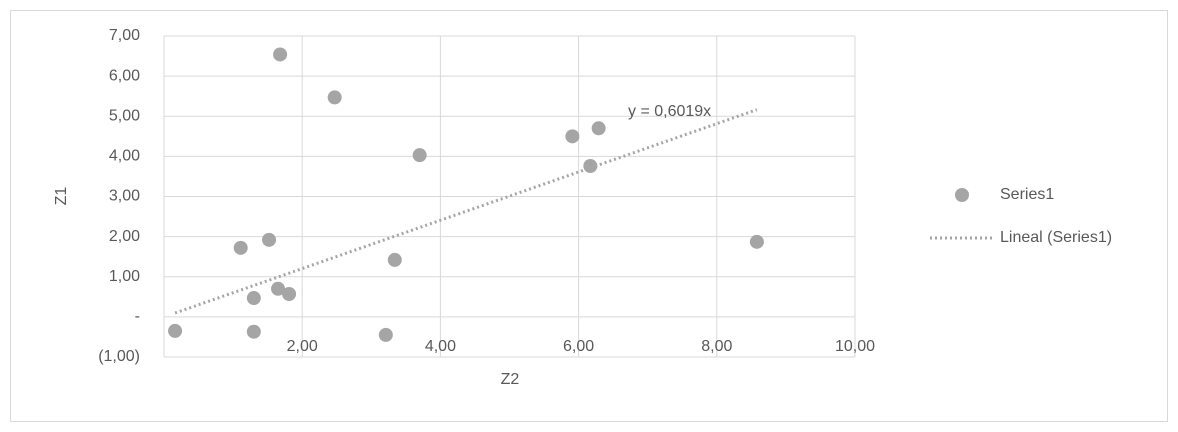  I want to click on legend-label: Lineal (Series1), so click(1056, 237).